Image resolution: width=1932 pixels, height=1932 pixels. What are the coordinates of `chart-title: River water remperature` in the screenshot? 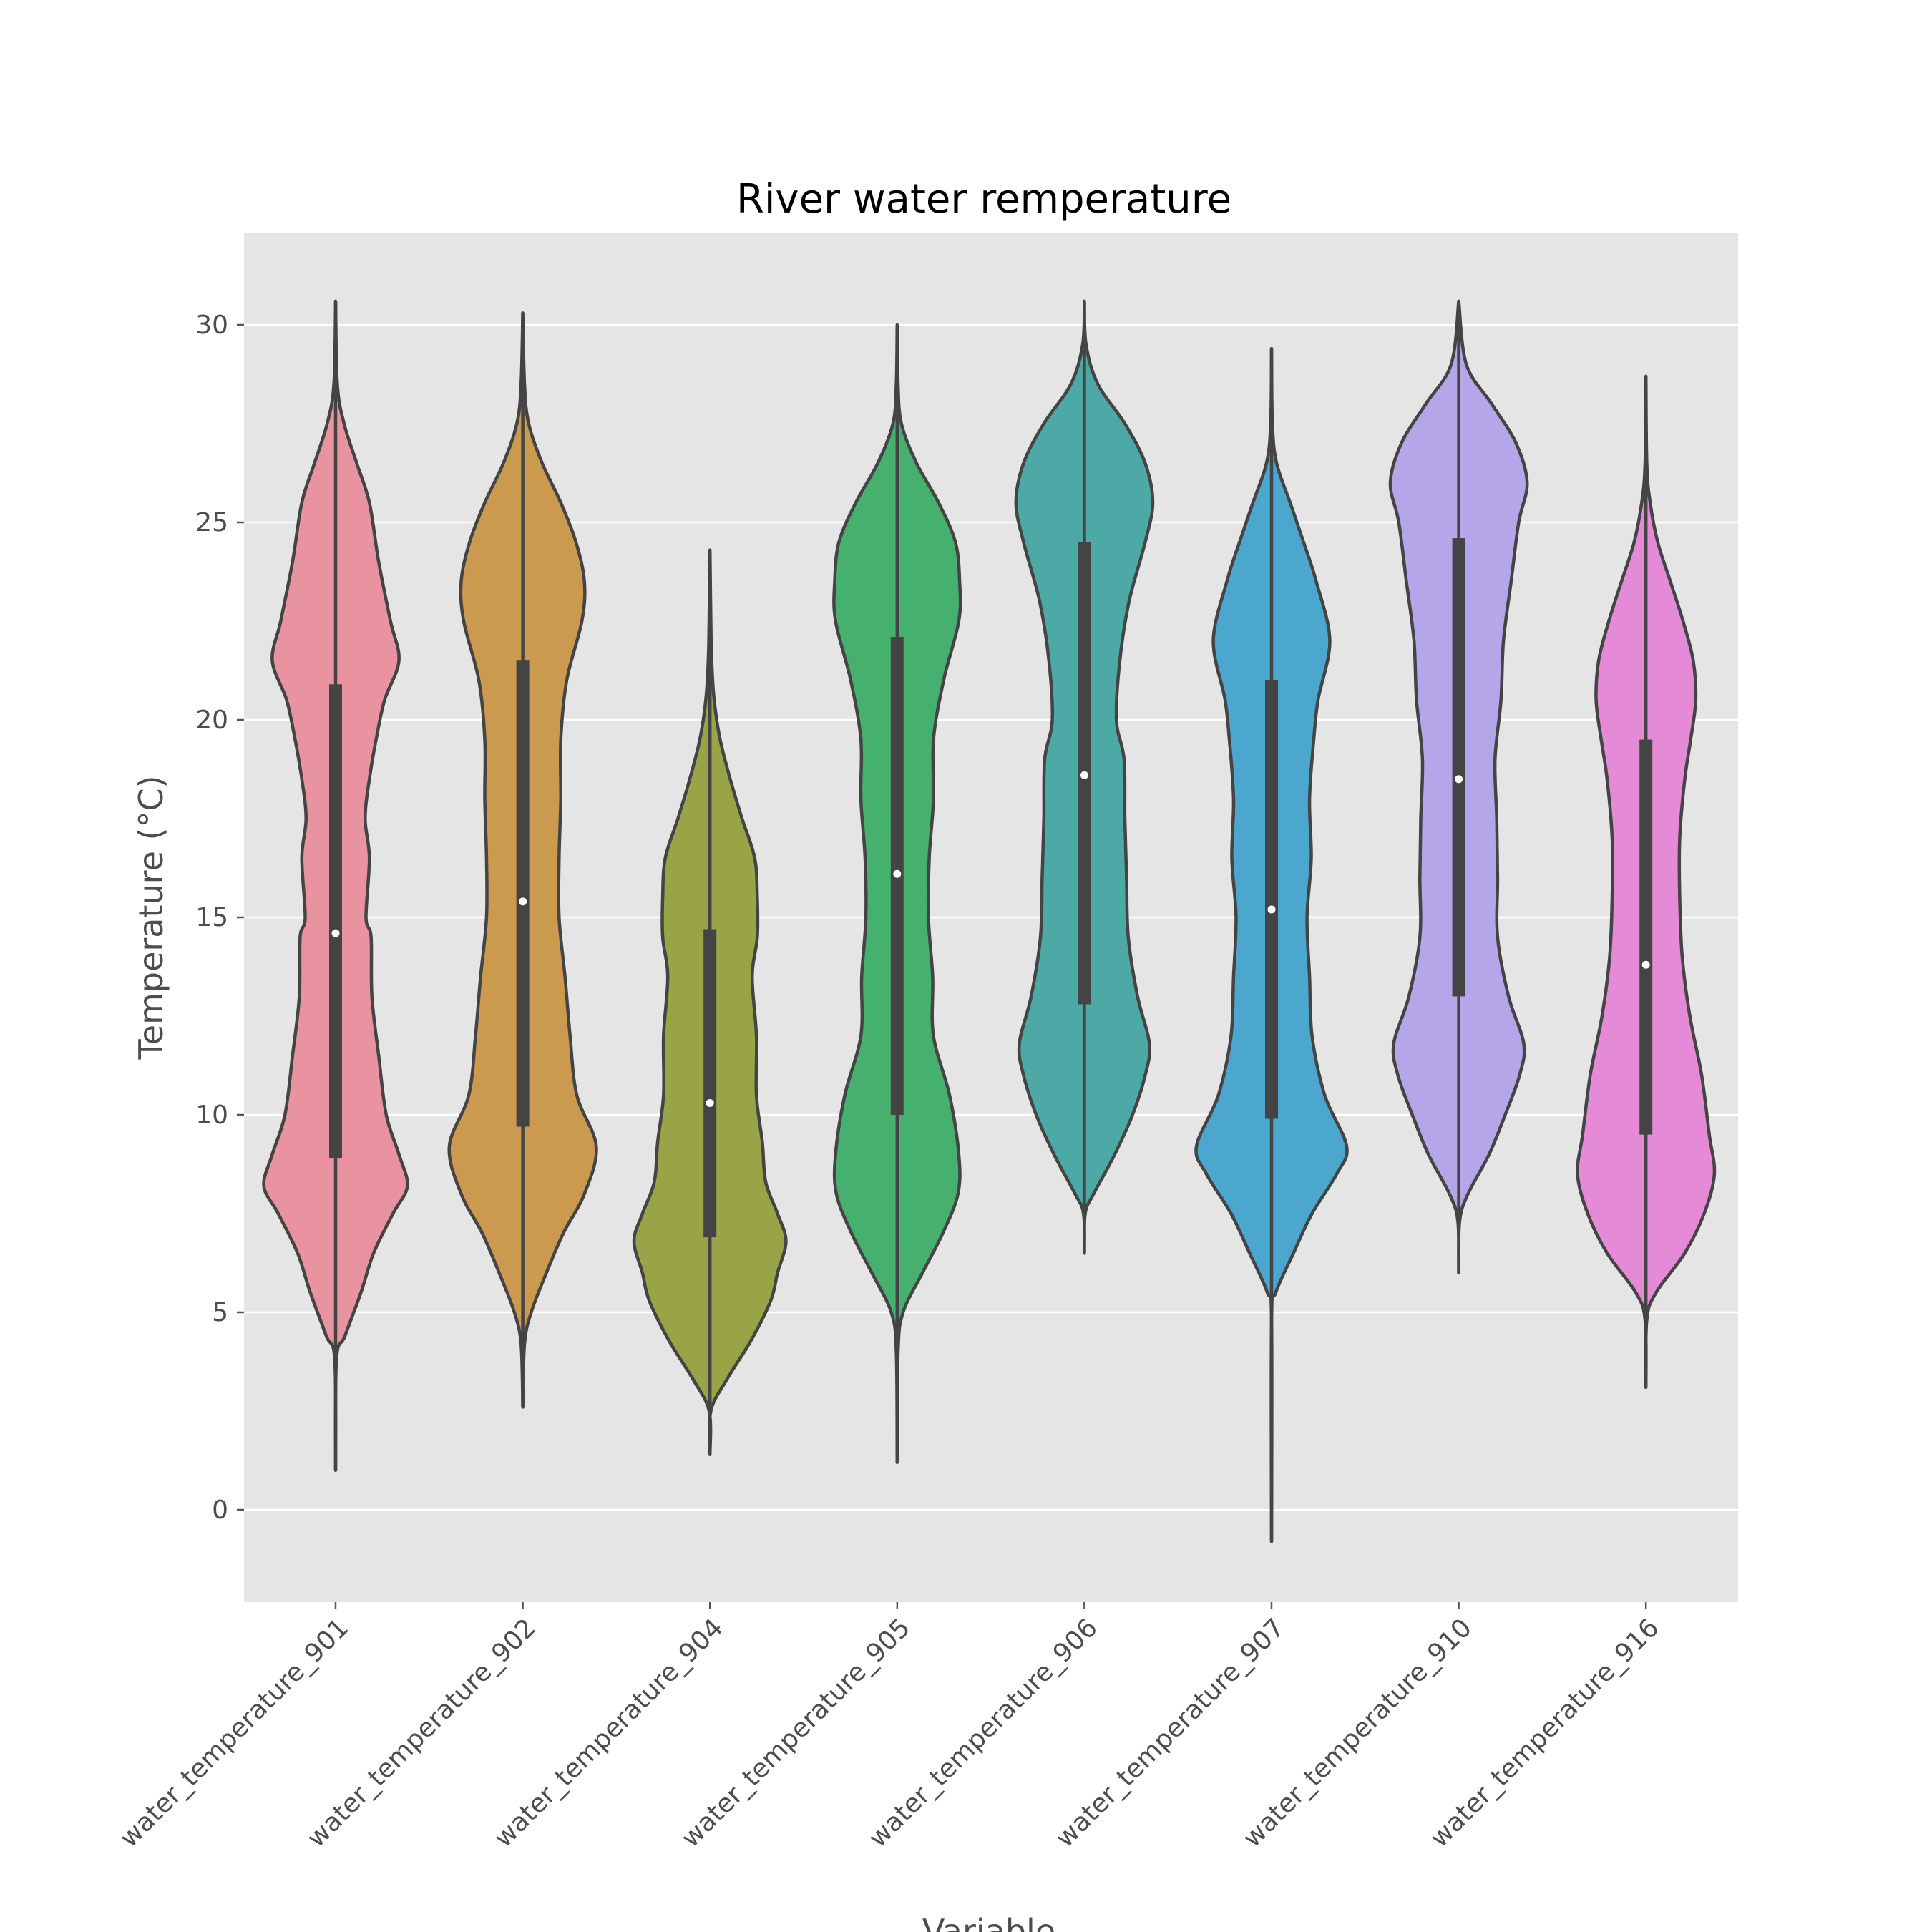 It's located at (983, 199).